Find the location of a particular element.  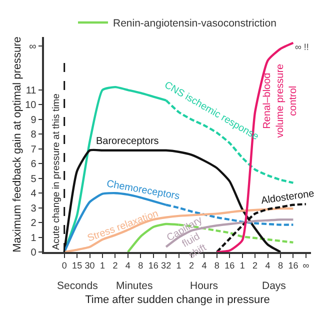

y-tick-label: 5 is located at coordinates (33, 179).